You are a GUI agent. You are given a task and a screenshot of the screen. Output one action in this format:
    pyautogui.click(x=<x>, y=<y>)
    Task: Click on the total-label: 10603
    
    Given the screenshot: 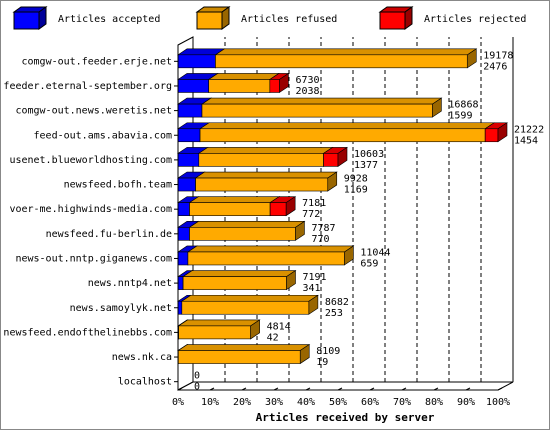 What is the action you would take?
    pyautogui.click(x=369, y=154)
    